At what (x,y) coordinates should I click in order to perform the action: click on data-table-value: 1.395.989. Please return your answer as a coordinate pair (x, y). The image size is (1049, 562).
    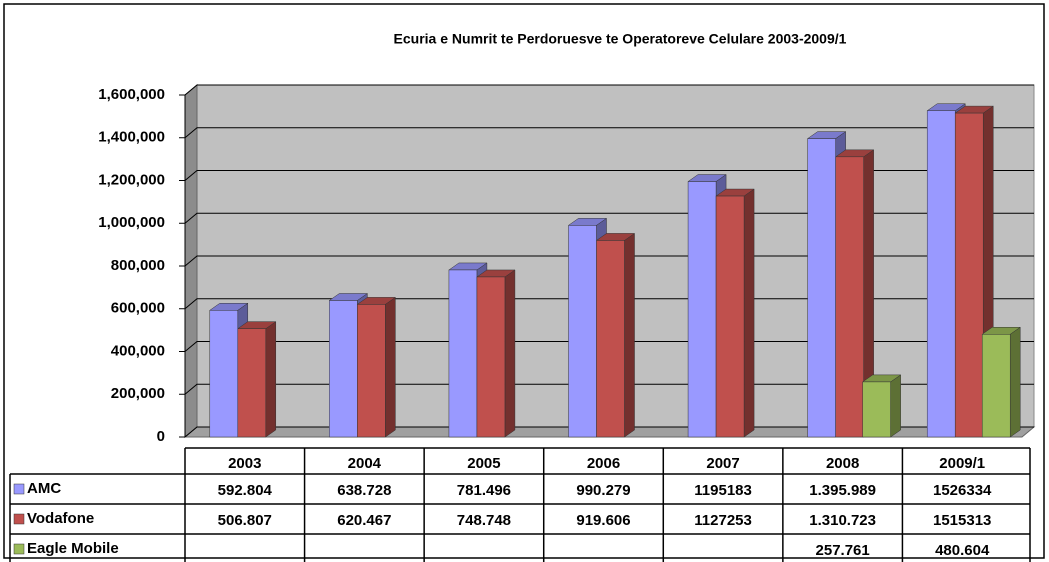
    Looking at the image, I should click on (842, 490).